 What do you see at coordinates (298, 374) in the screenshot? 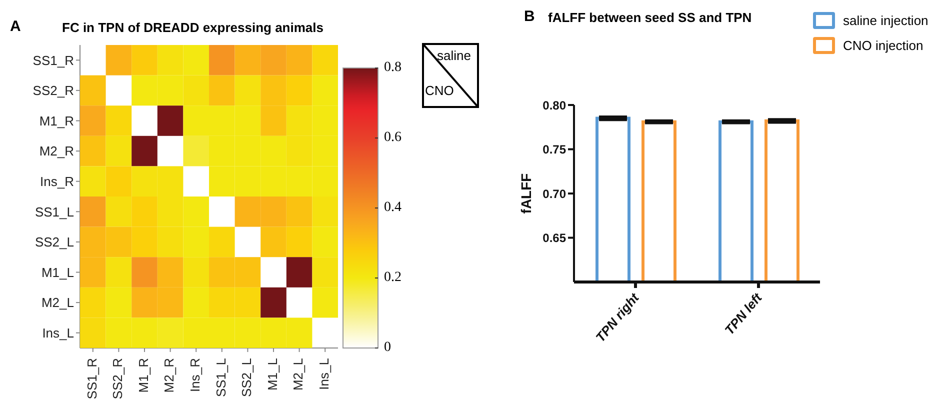
I see `x-tick-label: M2_L` at bounding box center [298, 374].